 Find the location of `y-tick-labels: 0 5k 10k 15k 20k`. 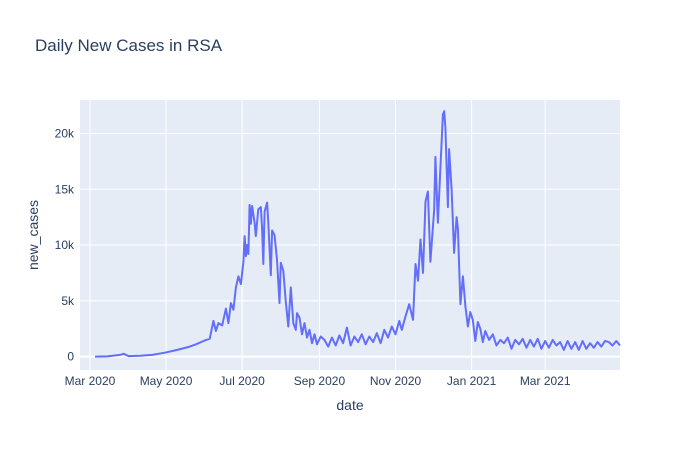

y-tick-labels: 0 5k 10k 15k 20k is located at coordinates (65, 244).